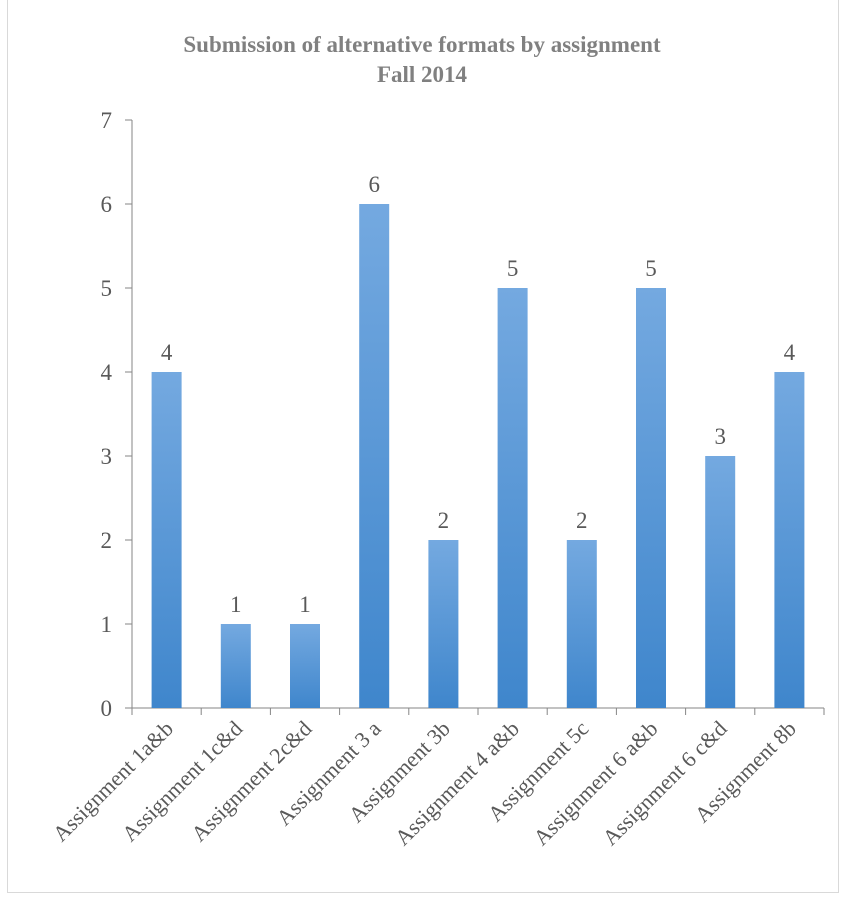  What do you see at coordinates (113, 781) in the screenshot?
I see `category-label: Assignment 1a&b` at bounding box center [113, 781].